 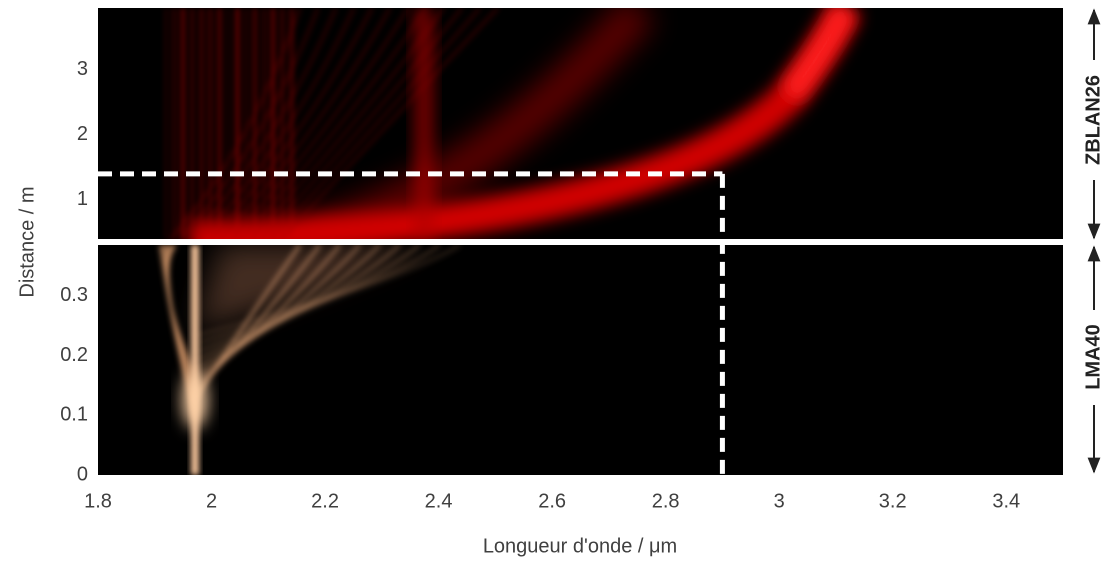 What do you see at coordinates (1093, 357) in the screenshot?
I see `panel-label: LMA40` at bounding box center [1093, 357].